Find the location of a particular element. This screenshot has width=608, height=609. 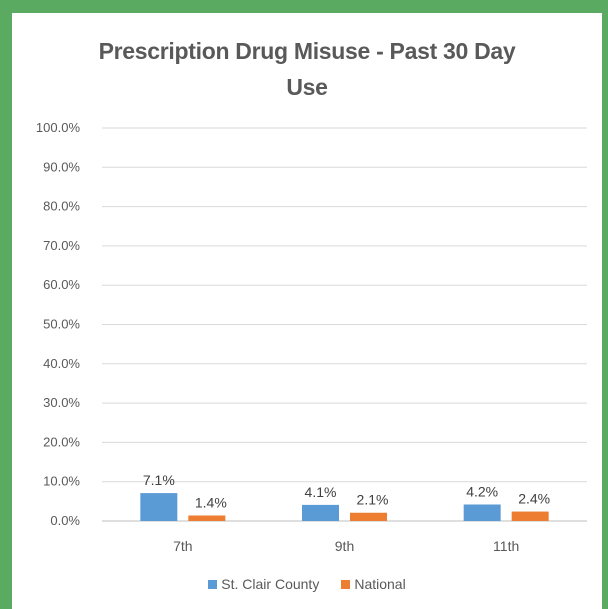

legend-label-st-clair: St. Clair County is located at coordinates (270, 584).